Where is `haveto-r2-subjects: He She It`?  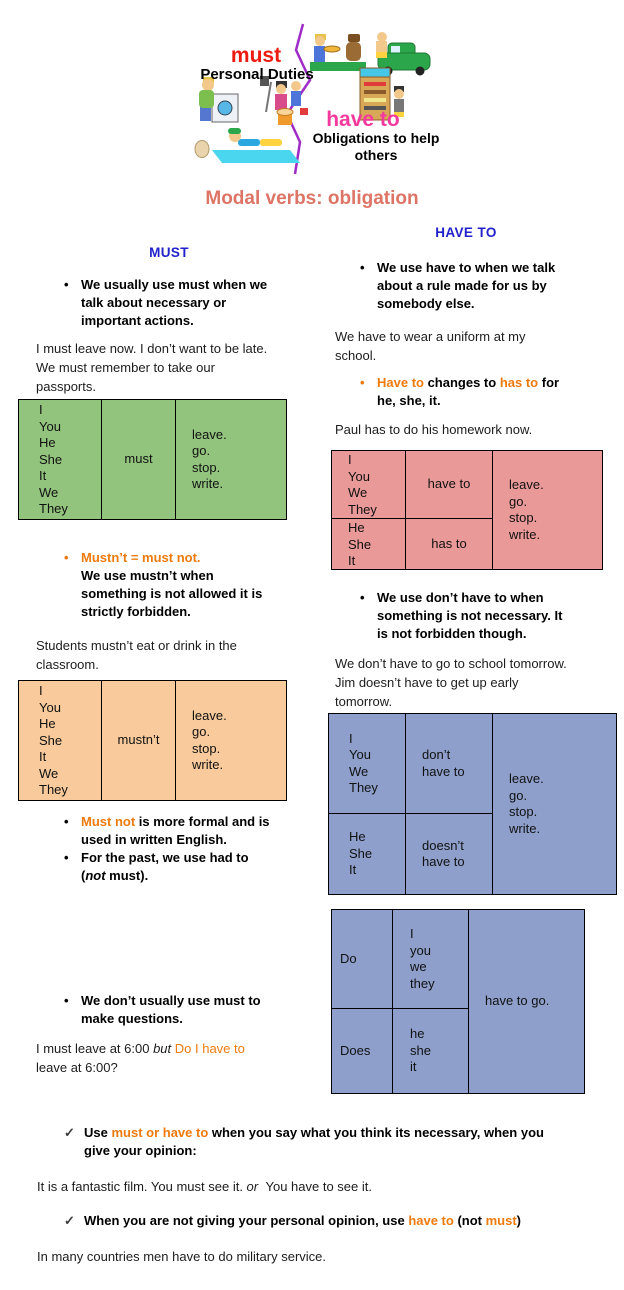 haveto-r2-subjects: He She It is located at coordinates (369, 544).